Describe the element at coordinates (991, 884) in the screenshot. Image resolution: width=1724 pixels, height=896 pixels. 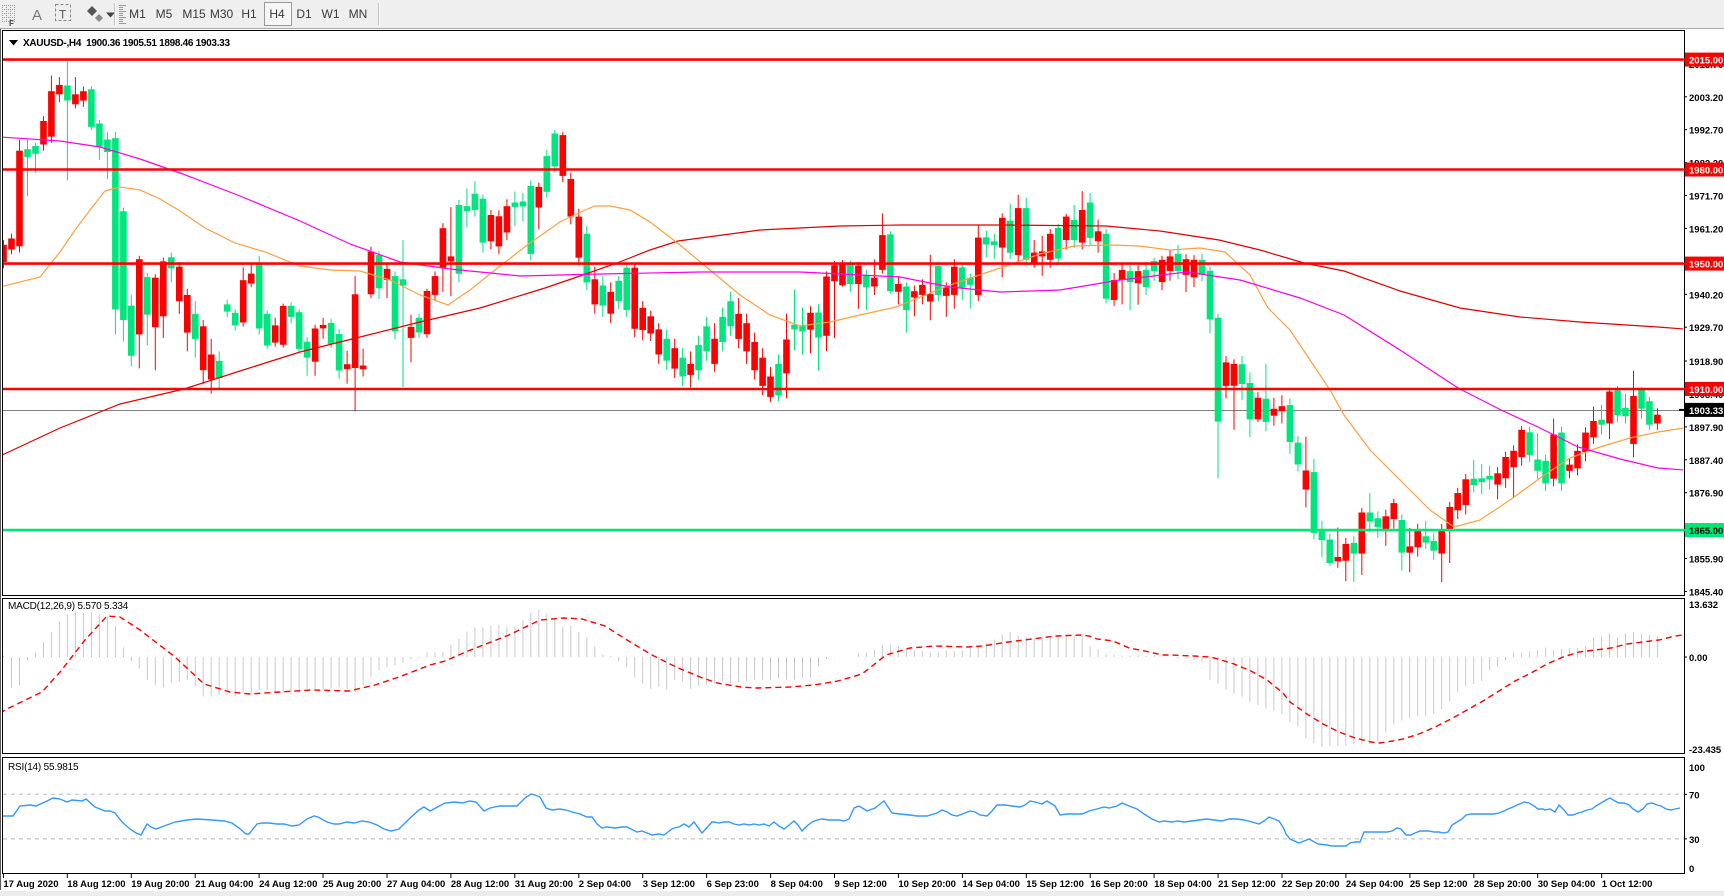
I see `svg-text: 14 Sep 04:00` at that location.